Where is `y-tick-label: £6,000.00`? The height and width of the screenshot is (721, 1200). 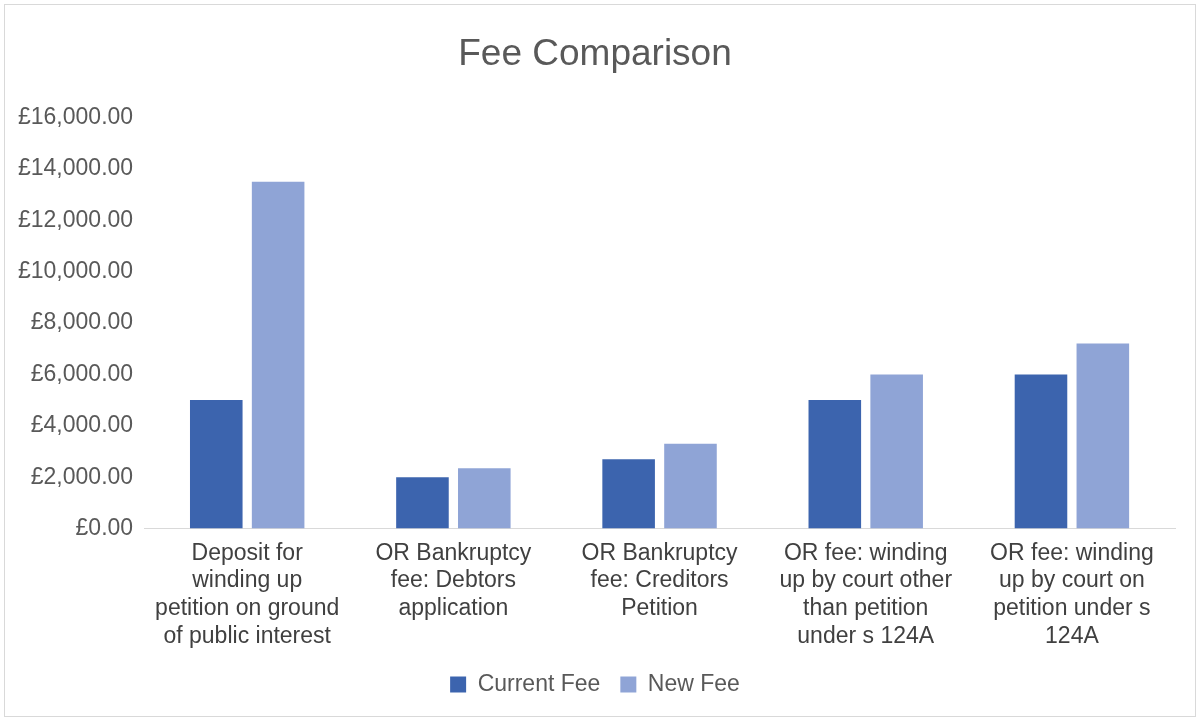 y-tick-label: £6,000.00 is located at coordinates (82, 372).